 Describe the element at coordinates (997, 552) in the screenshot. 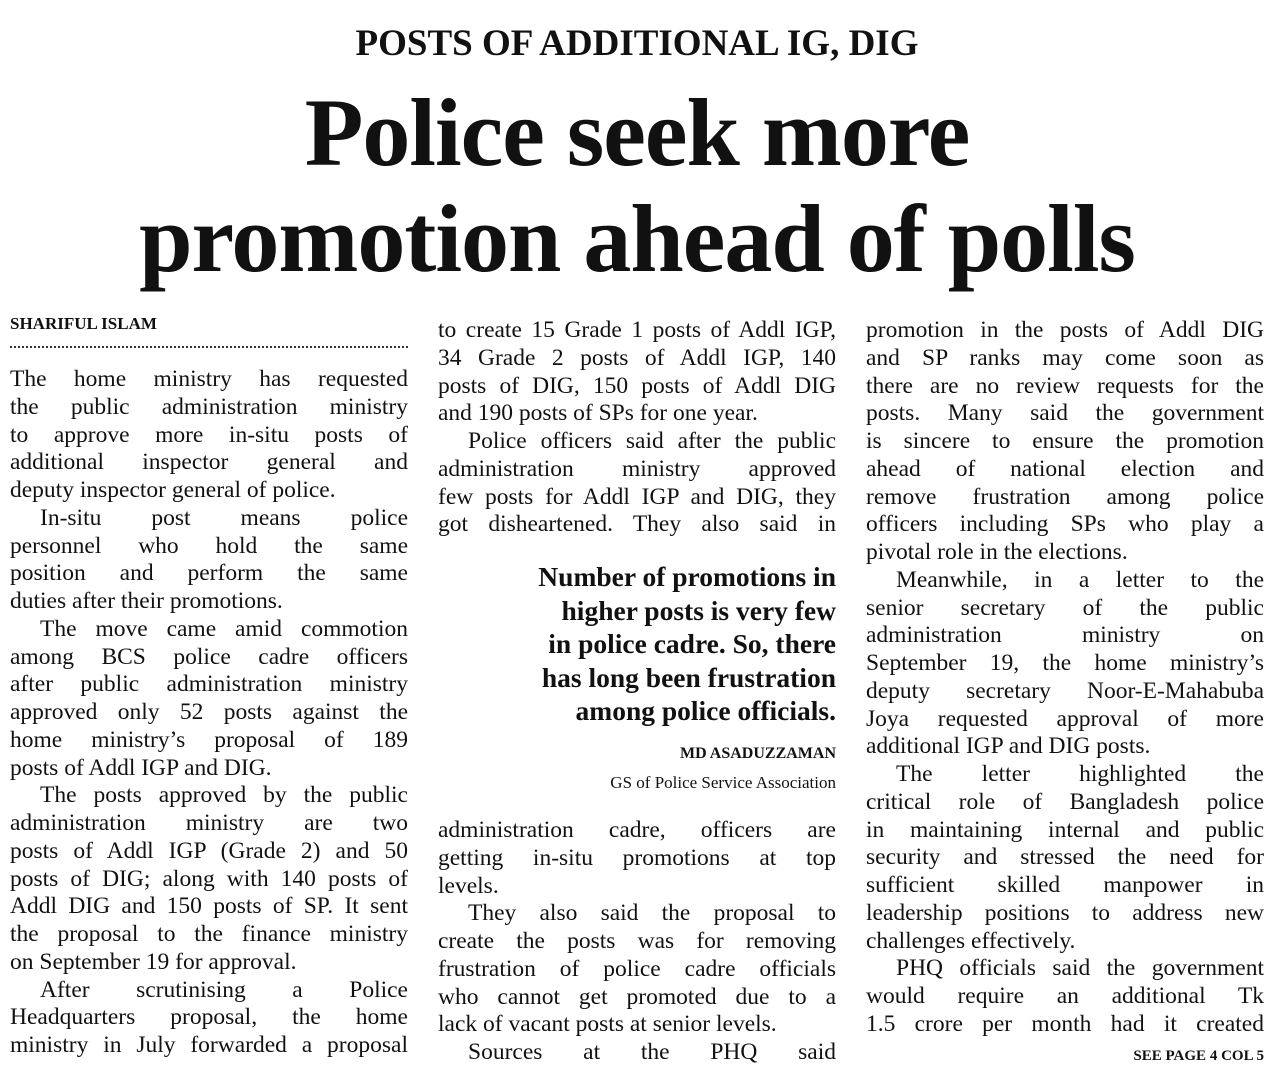

I see `text-line: pivotal role in the elections.` at that location.